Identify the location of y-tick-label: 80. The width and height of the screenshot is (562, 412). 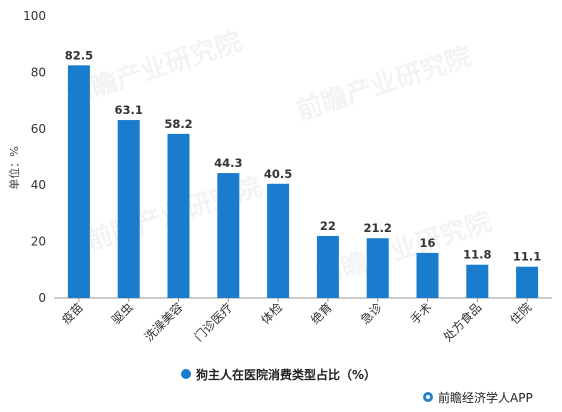
(38, 72).